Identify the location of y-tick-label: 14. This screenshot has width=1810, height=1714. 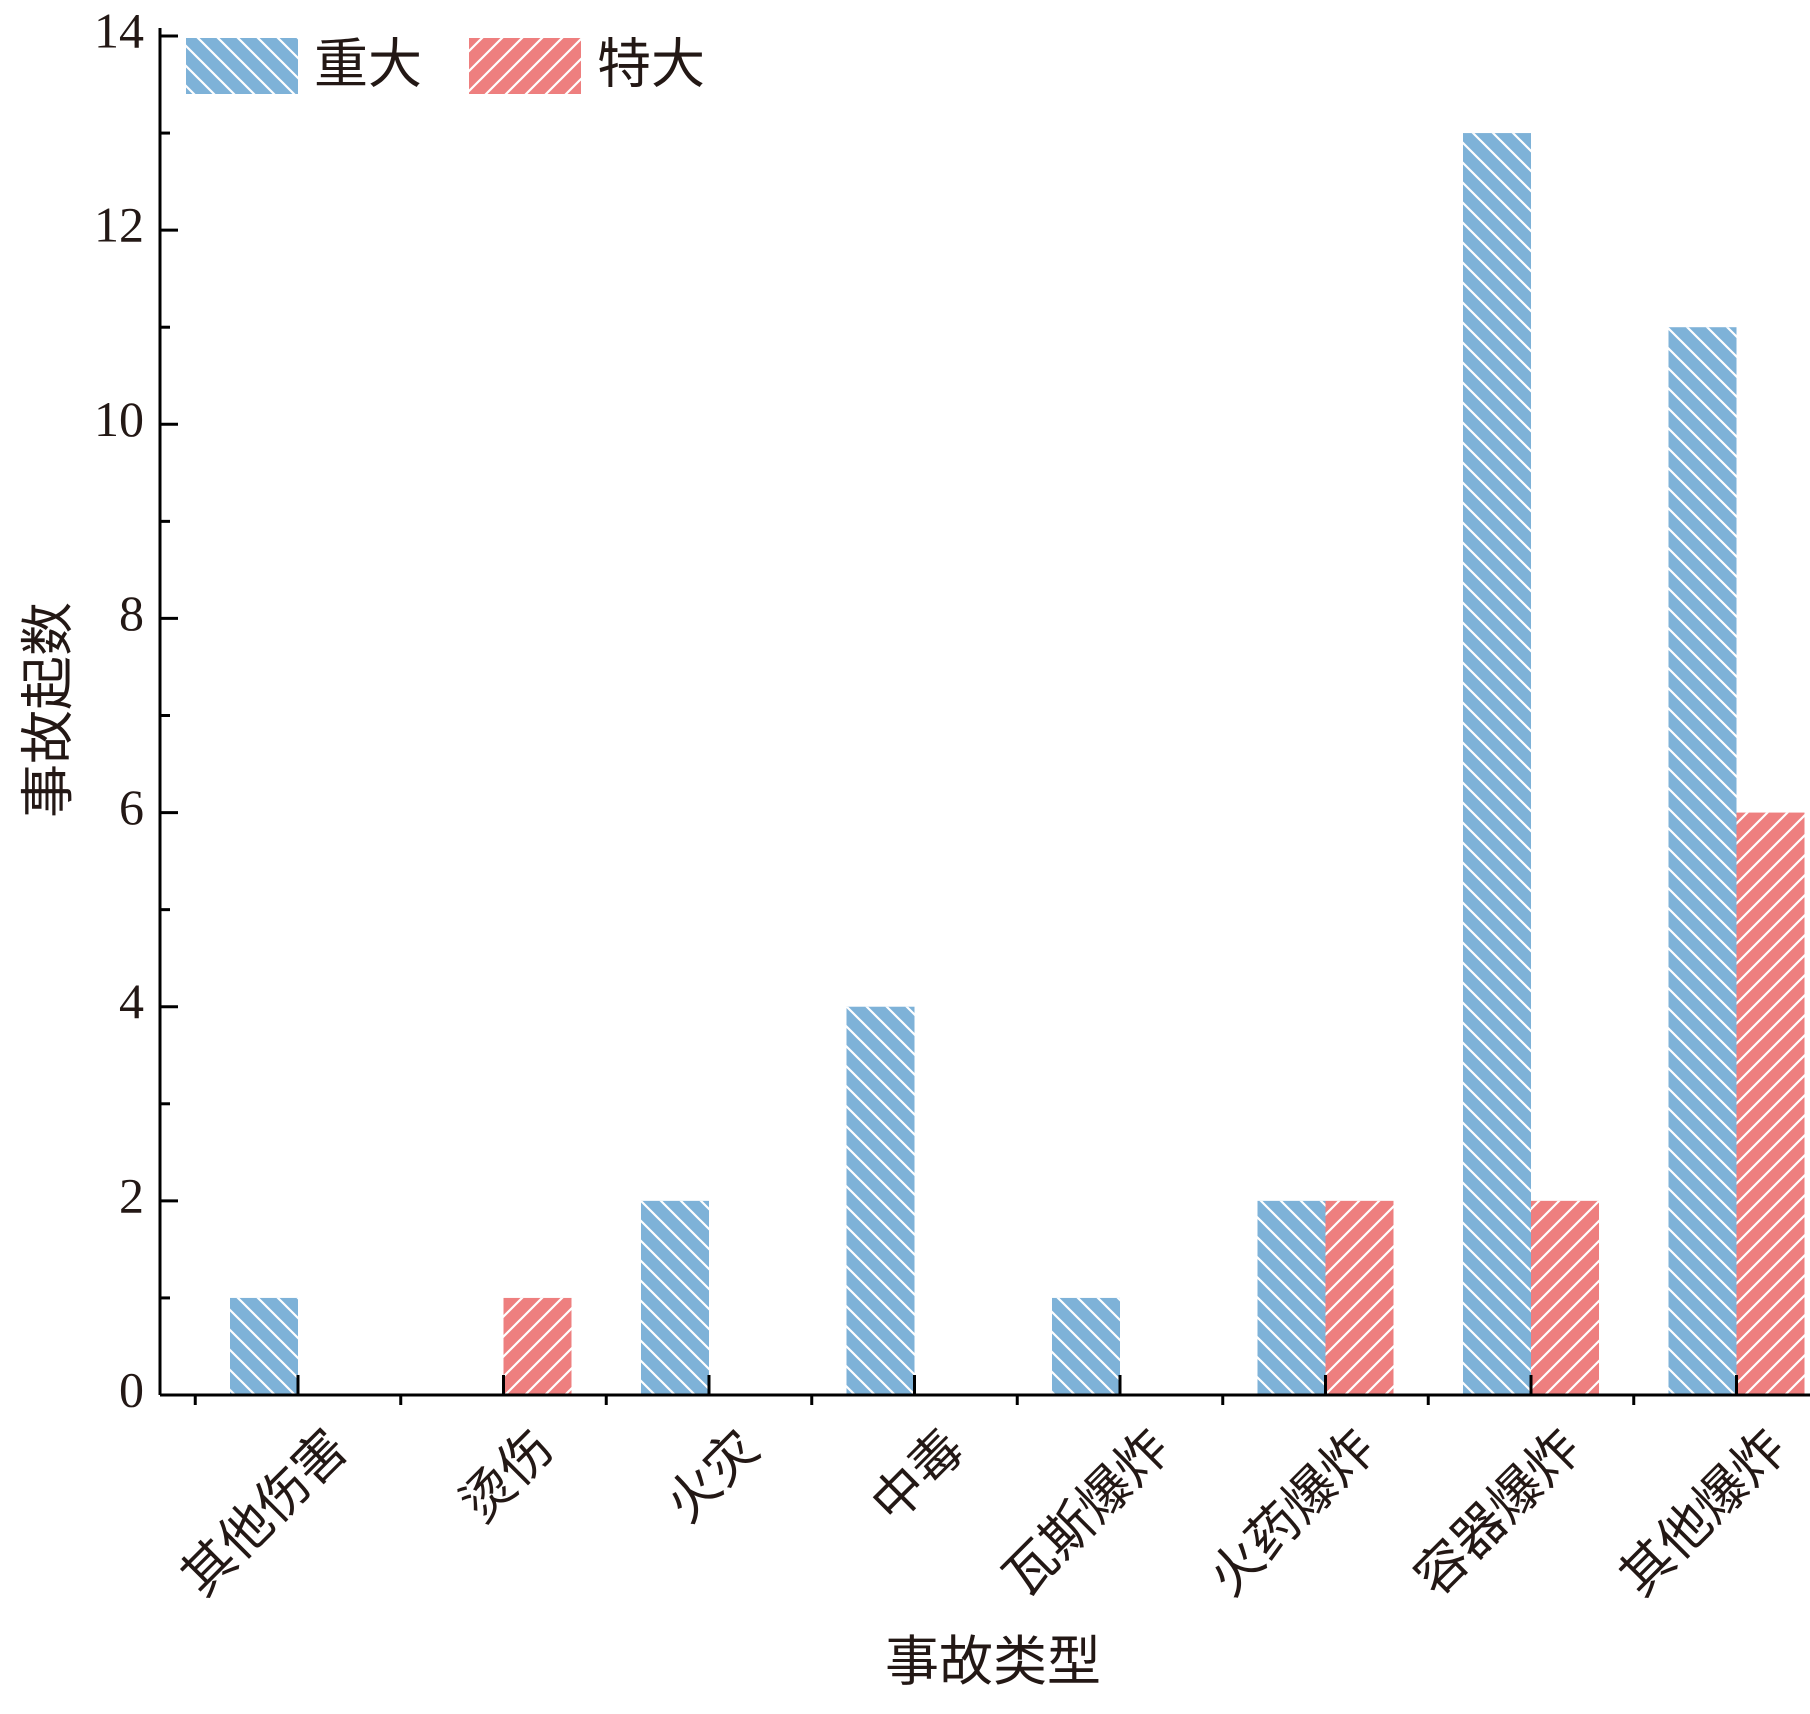
(119, 30).